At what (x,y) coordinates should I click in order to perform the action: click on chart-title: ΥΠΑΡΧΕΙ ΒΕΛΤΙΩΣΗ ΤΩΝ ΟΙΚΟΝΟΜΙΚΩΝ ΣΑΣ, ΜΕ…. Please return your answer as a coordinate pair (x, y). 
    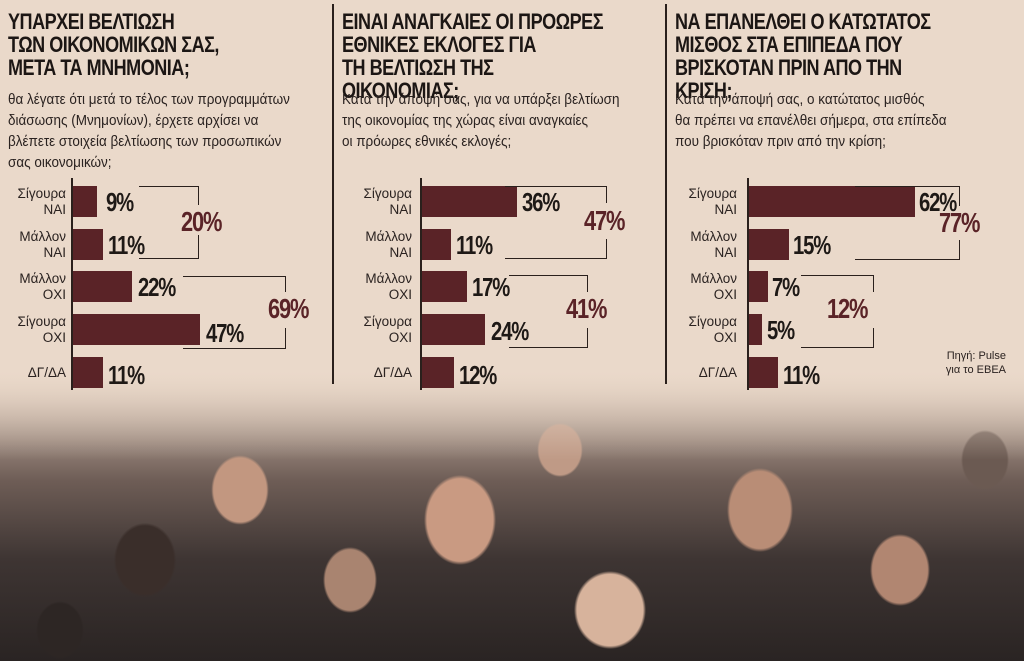
    Looking at the image, I should click on (113, 44).